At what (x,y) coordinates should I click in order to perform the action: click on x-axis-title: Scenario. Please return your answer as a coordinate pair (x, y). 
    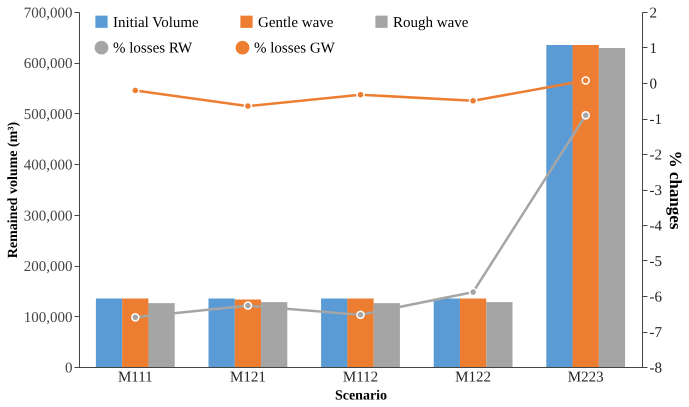
    Looking at the image, I should click on (361, 396).